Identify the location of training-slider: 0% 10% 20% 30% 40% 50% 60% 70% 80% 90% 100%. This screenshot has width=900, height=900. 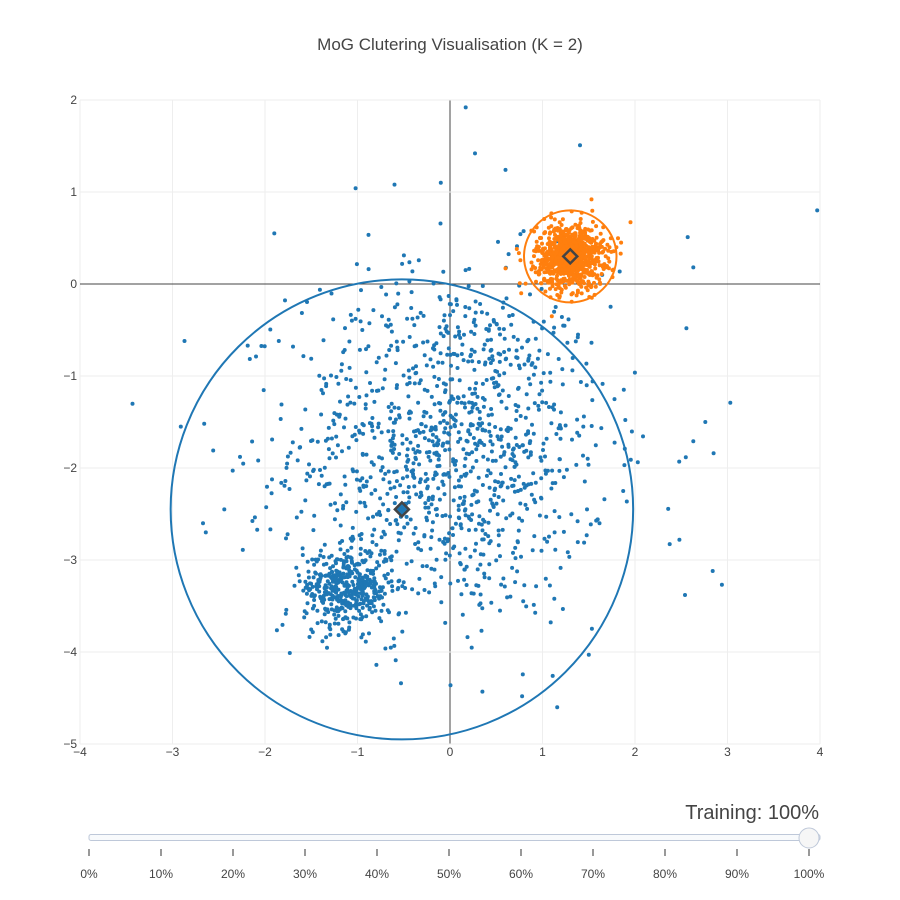
(452, 854).